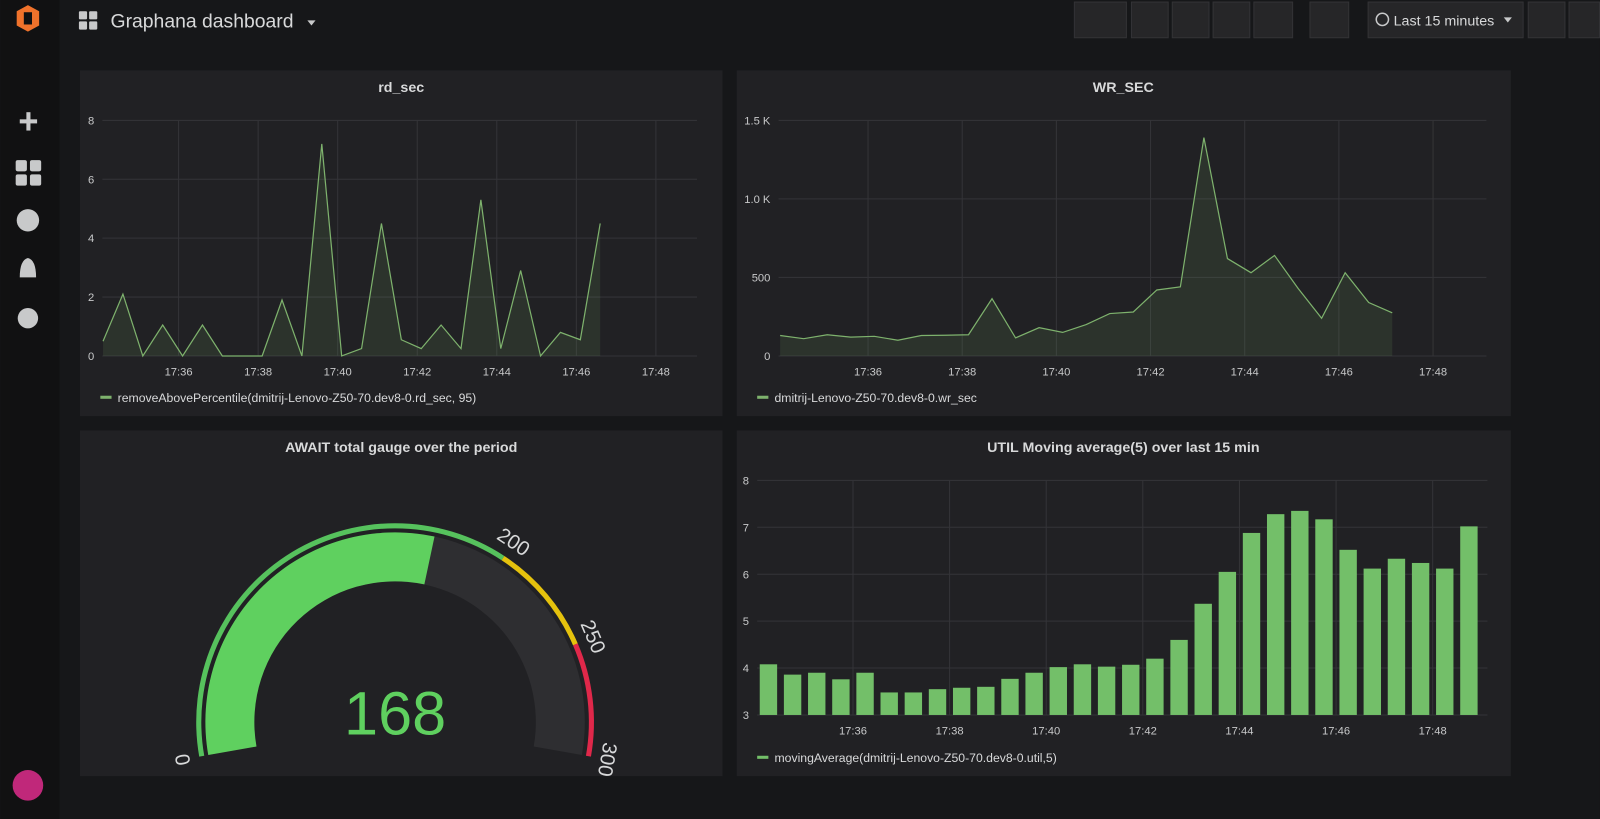 The image size is (1600, 819). Describe the element at coordinates (1382, 19) in the screenshot. I see `clock-icon` at that location.